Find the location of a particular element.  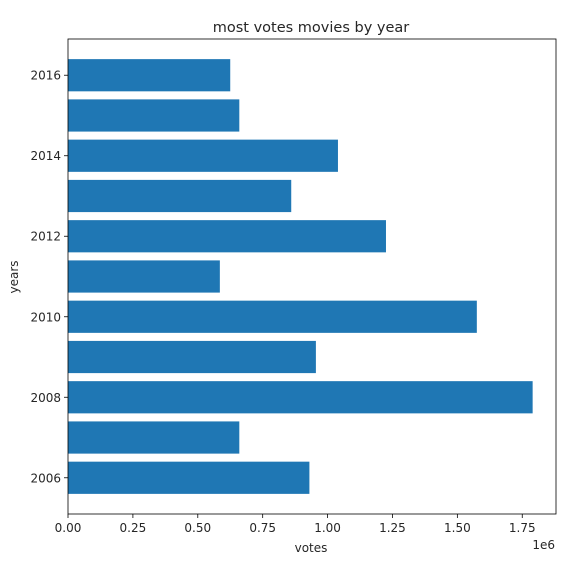

y-axis: 2006 2008 2010 2012 2014 2016 is located at coordinates (49, 277).